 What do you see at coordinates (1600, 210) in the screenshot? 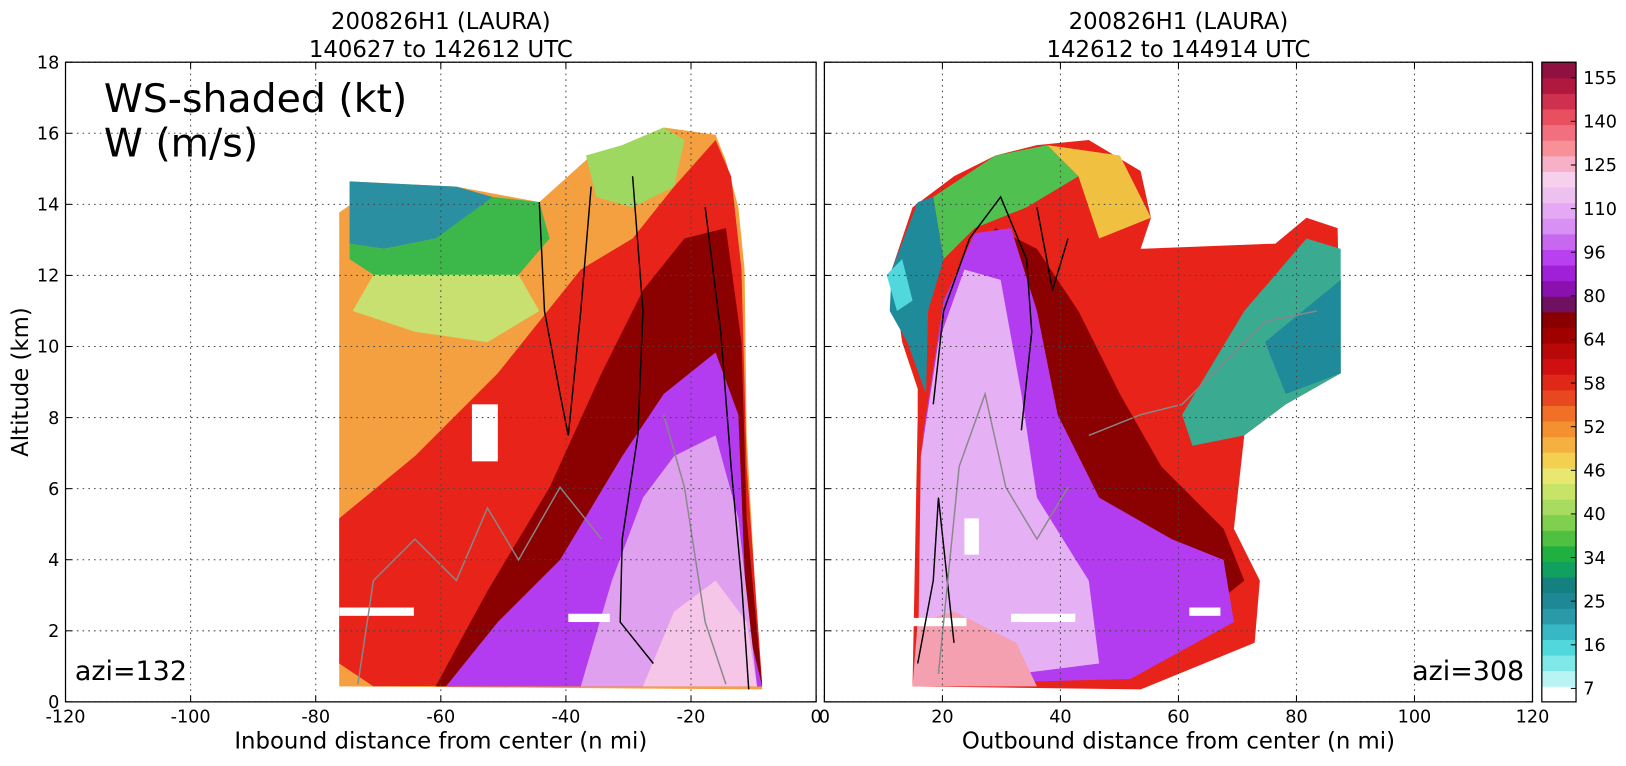
I see `colorbar-tick-label: 110` at bounding box center [1600, 210].